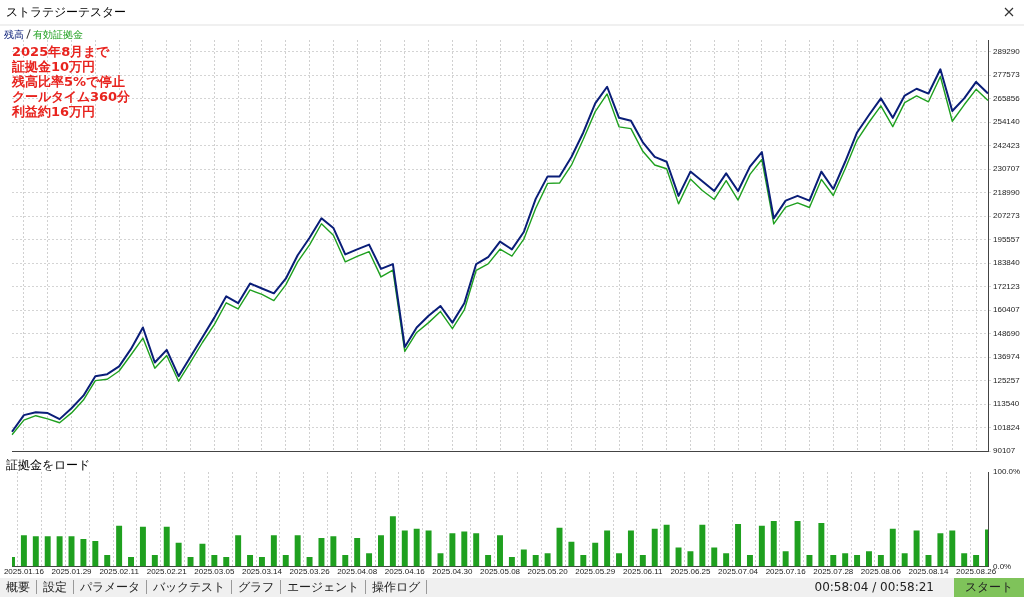 The width and height of the screenshot is (1024, 597). What do you see at coordinates (214, 572) in the screenshot?
I see `x-tick-label: 2025.03.05` at bounding box center [214, 572].